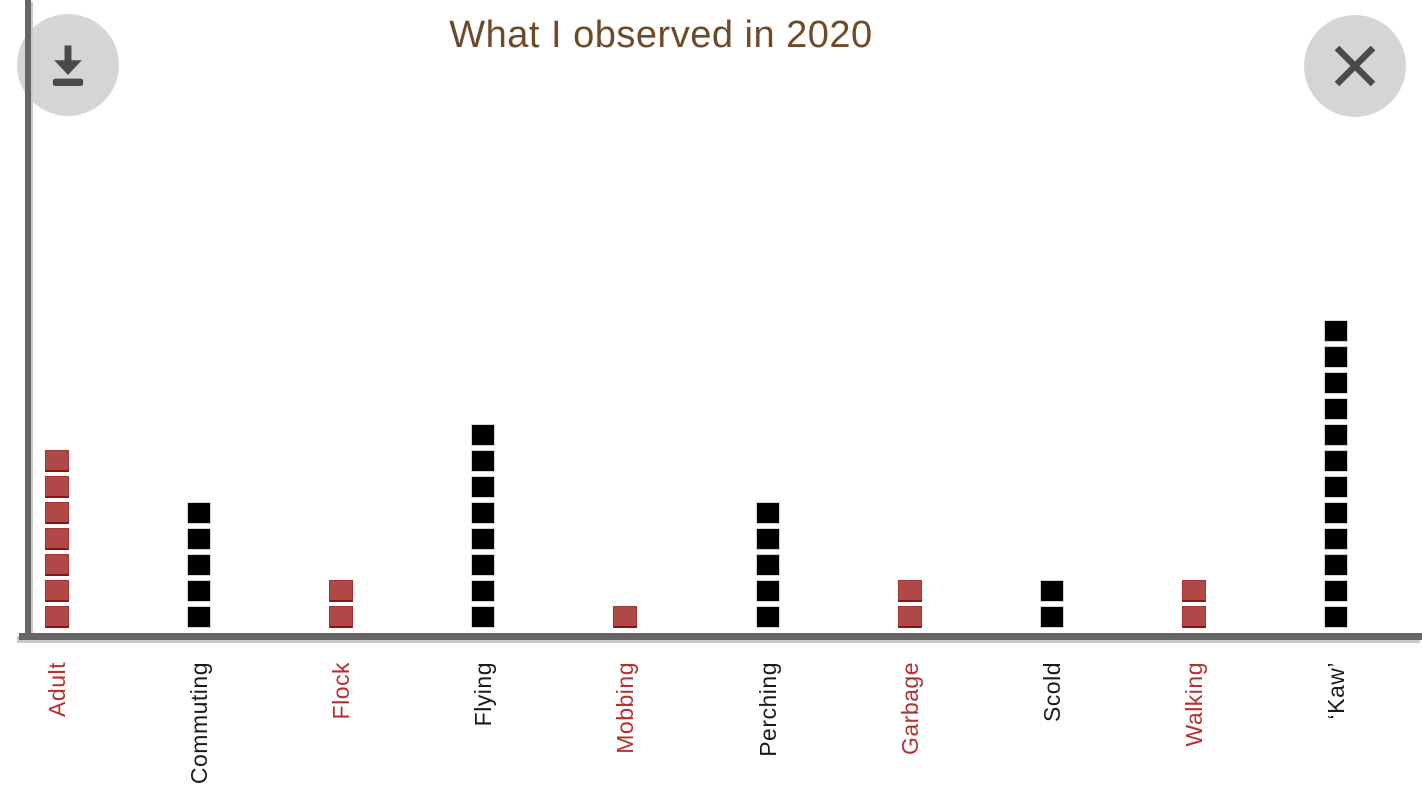 Image resolution: width=1422 pixels, height=800 pixels. Describe the element at coordinates (1051, 604) in the screenshot. I see `unit-column-scold` at that location.